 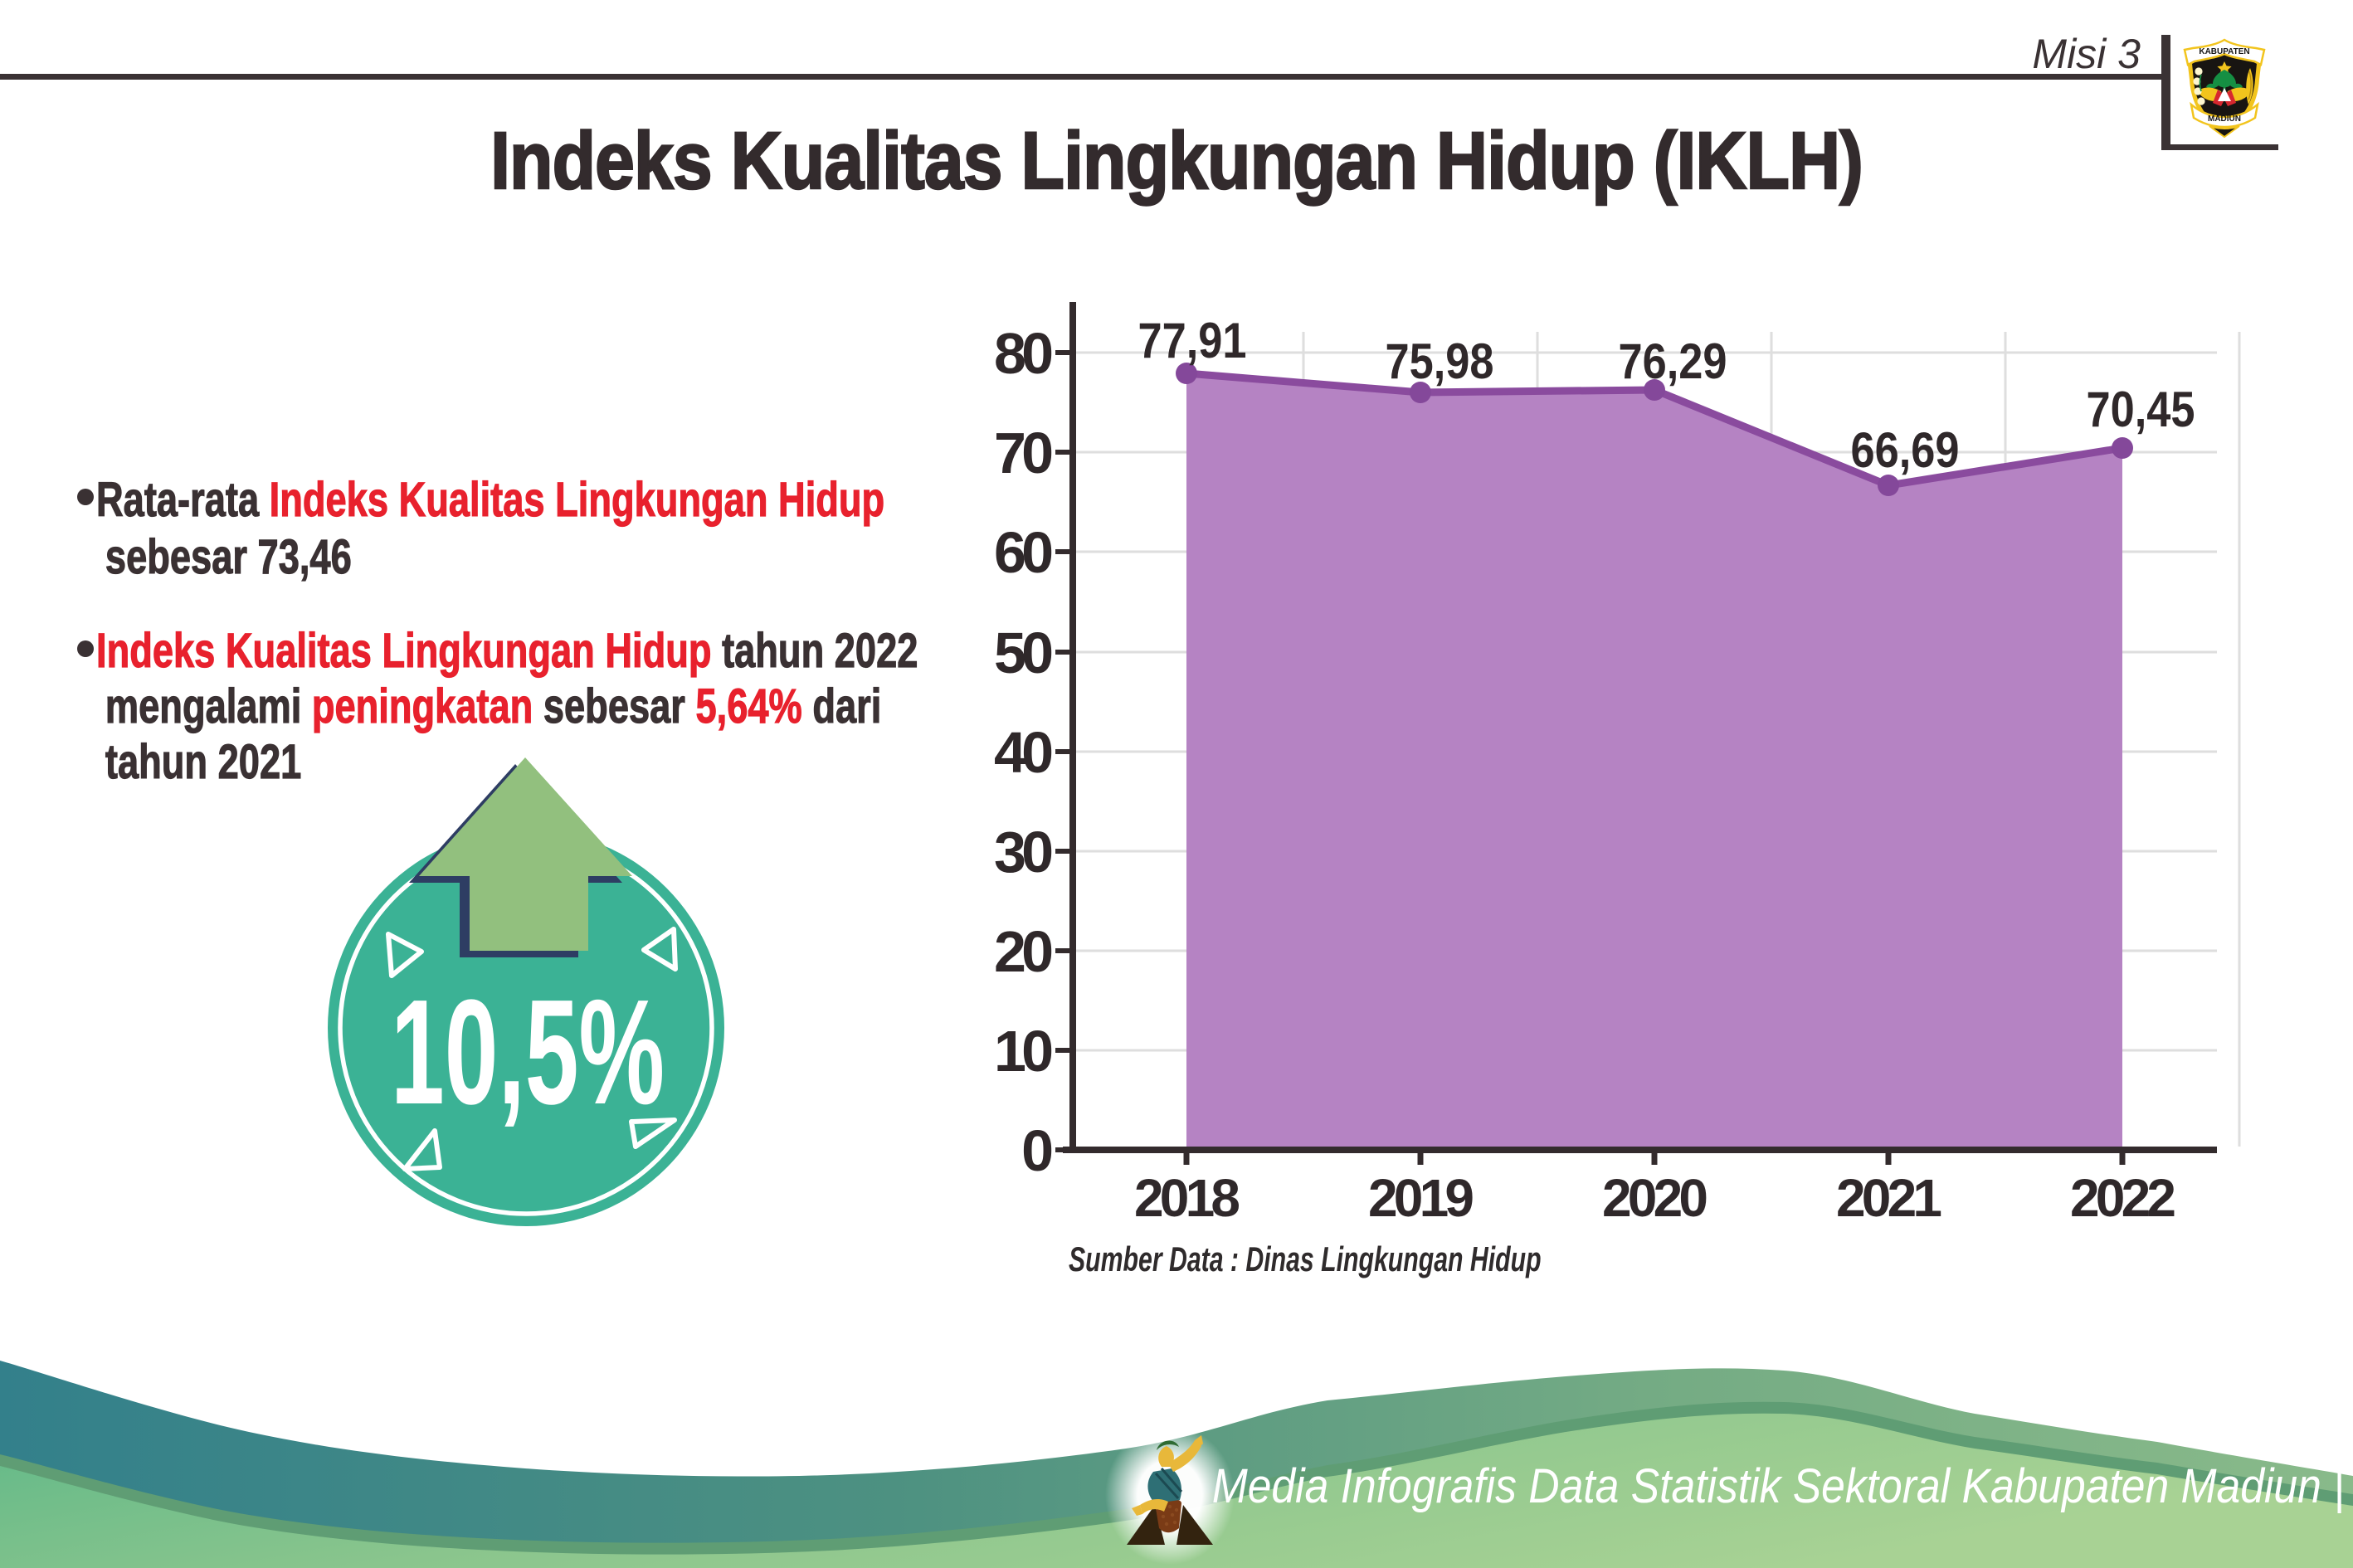 What do you see at coordinates (1024, 453) in the screenshot?
I see `svg-text: 70` at bounding box center [1024, 453].